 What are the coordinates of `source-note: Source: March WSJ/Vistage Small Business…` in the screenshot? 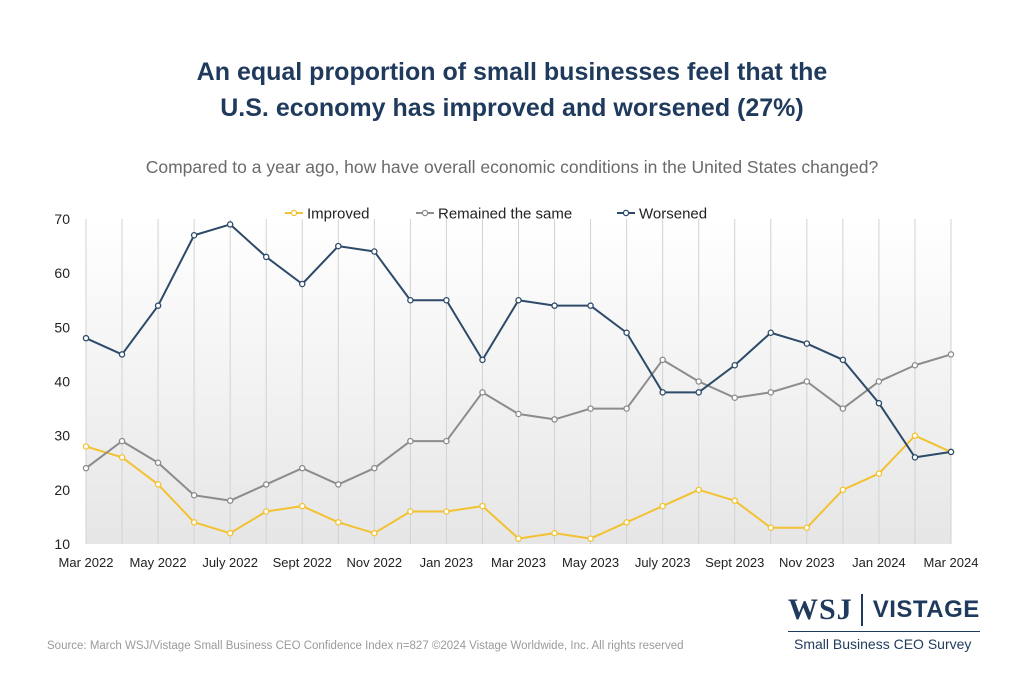 It's located at (365, 646).